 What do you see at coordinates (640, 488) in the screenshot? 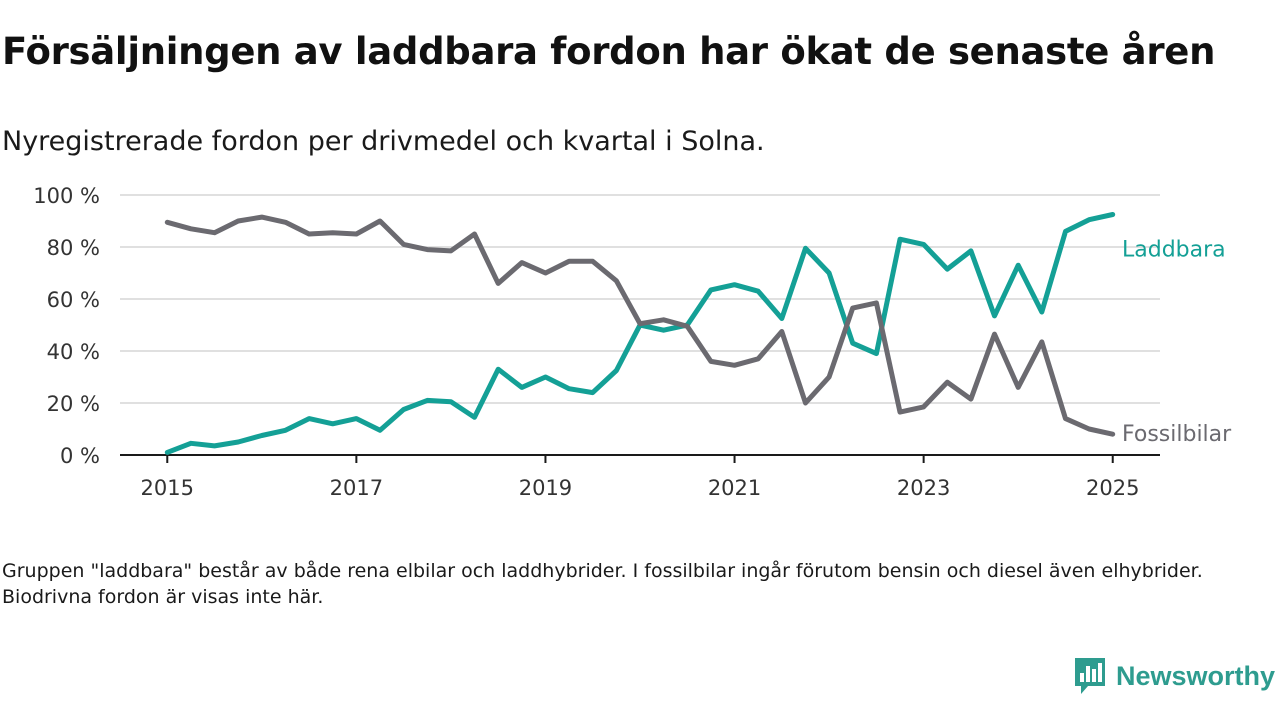
I see `x-tick-labels: 2015 2017 2019 2021 2023 2025` at bounding box center [640, 488].